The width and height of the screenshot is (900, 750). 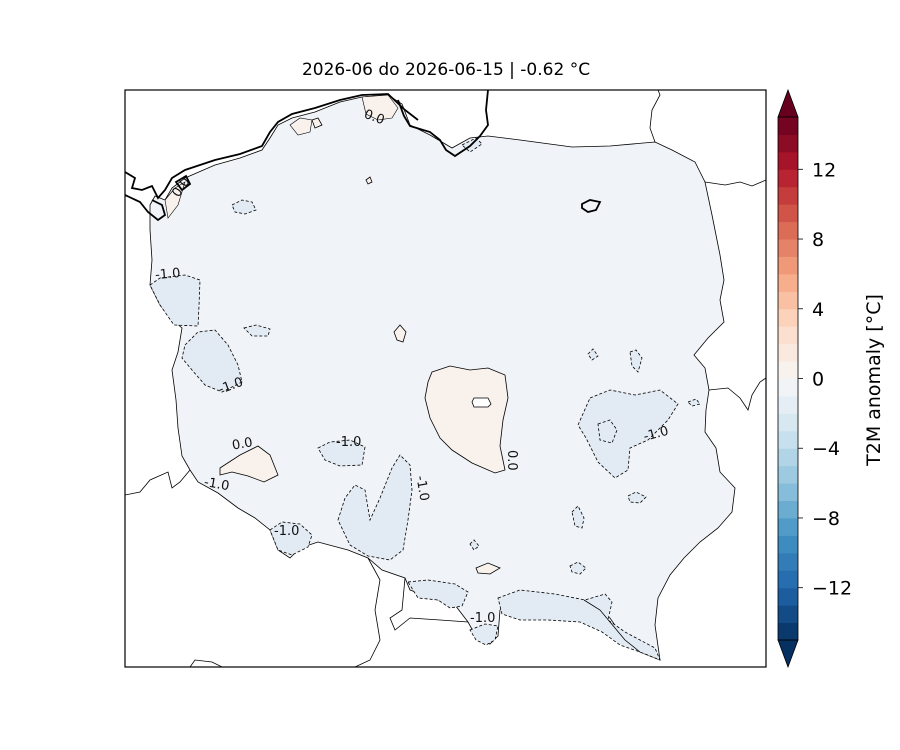 I want to click on colorbar-extend-max, so click(x=788, y=103).